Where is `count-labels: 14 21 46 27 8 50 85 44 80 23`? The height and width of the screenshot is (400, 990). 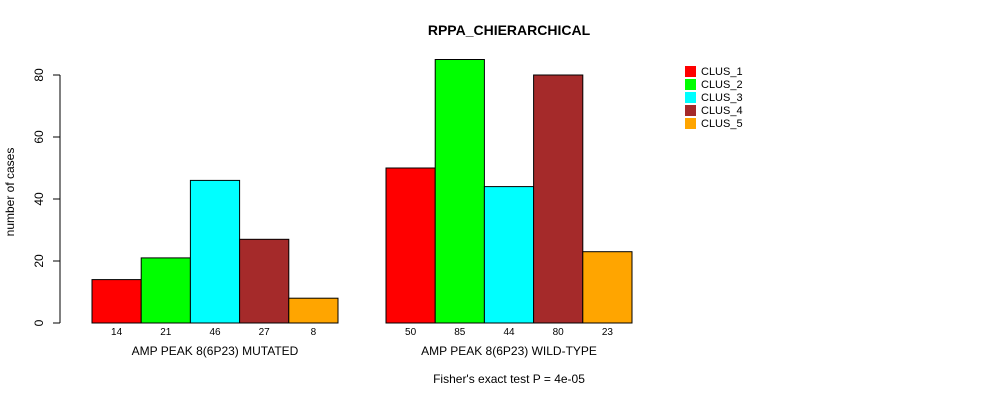
count-labels: 14 21 46 27 8 50 85 44 80 23 is located at coordinates (362, 332).